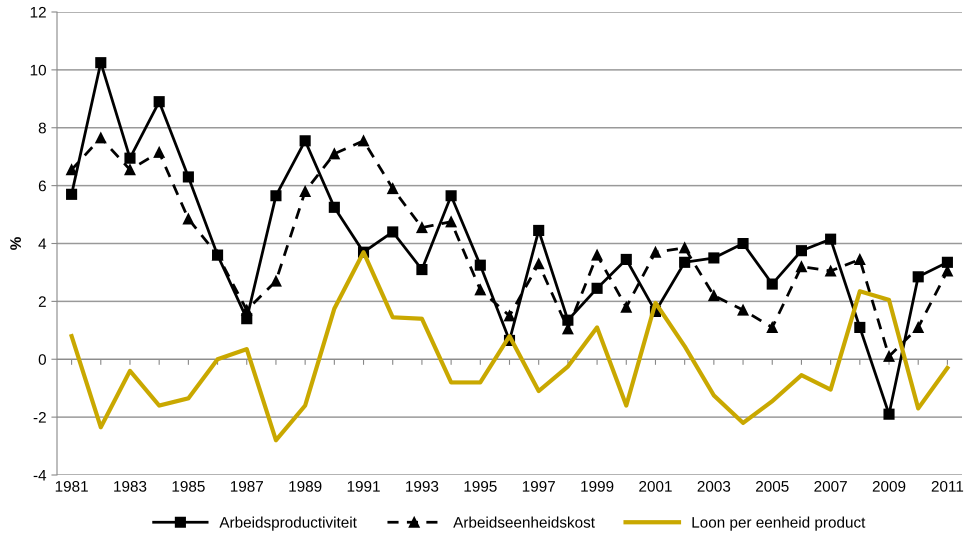 The width and height of the screenshot is (970, 546). Describe the element at coordinates (40, 475) in the screenshot. I see `y-tick-label: -4` at that location.